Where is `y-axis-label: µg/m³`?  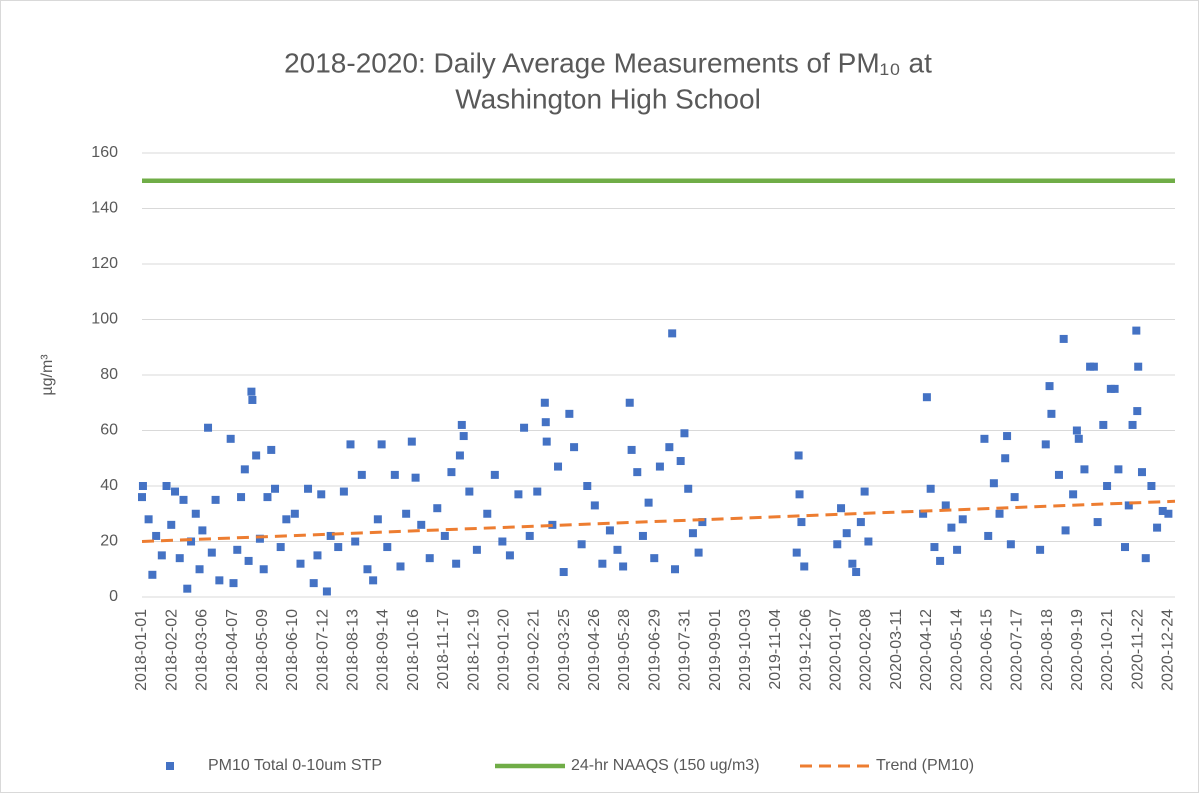 y-axis-label: µg/m³ is located at coordinates (47, 375).